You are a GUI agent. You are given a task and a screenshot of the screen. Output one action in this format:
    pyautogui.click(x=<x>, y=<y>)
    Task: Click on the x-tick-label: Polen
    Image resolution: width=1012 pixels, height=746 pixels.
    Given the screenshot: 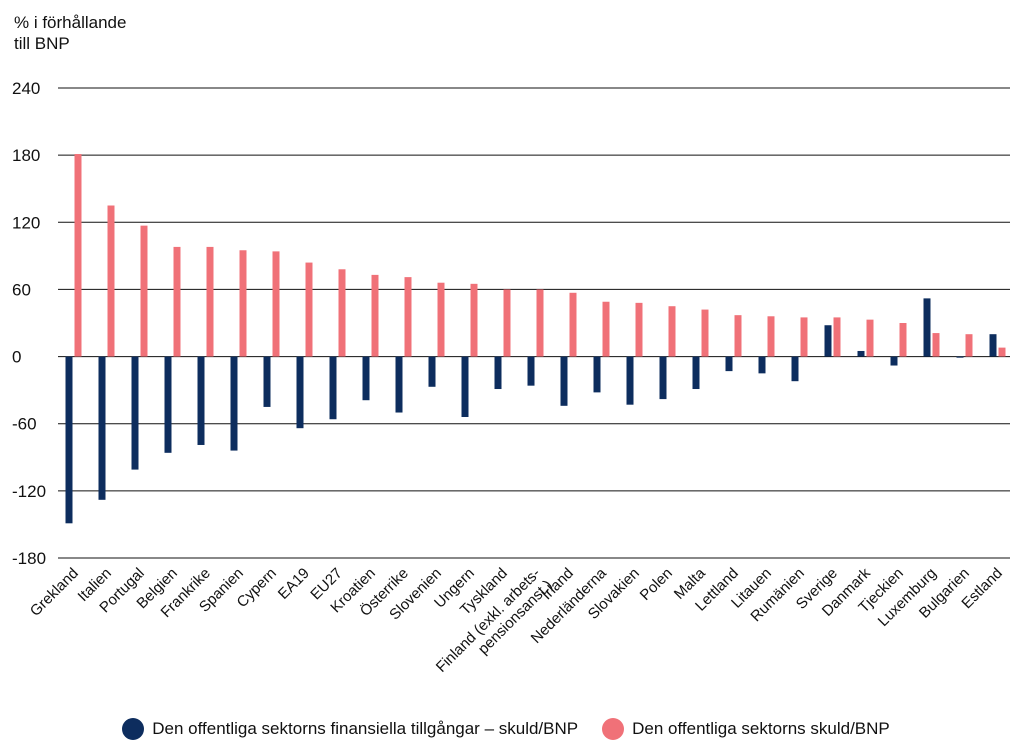 What is the action you would take?
    pyautogui.click(x=656, y=584)
    